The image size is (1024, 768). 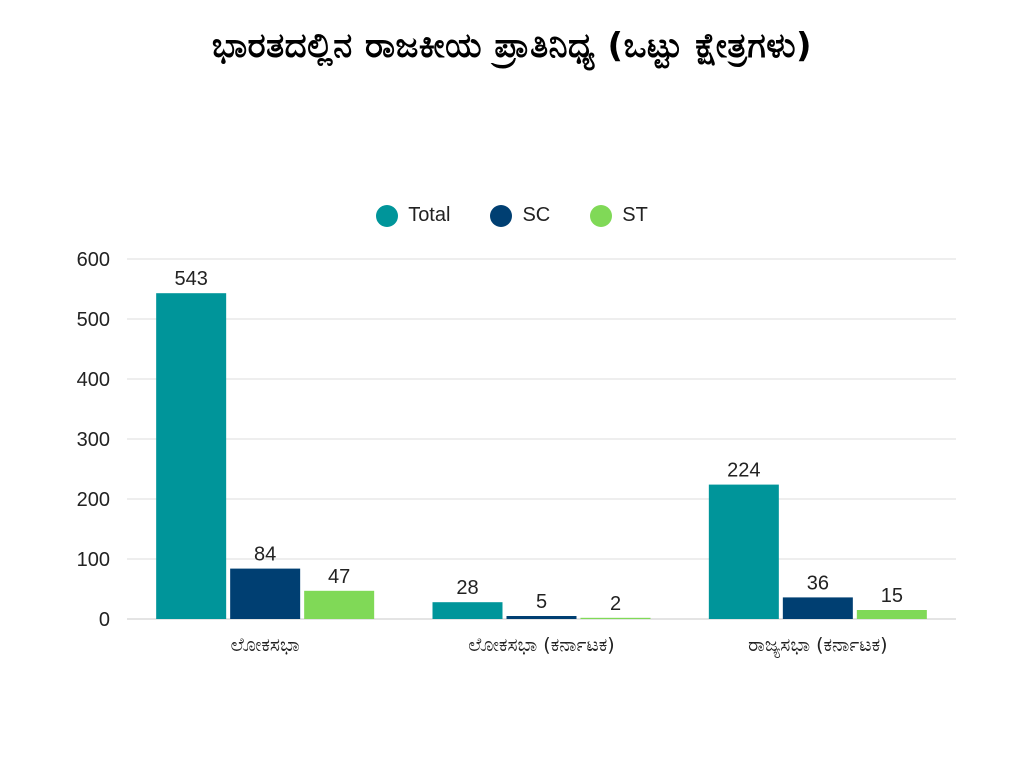 What do you see at coordinates (541, 645) in the screenshot?
I see `x-category-label: ಲೋಕಸಭಾ (ಕರ್ನಾಟಕ)` at bounding box center [541, 645].